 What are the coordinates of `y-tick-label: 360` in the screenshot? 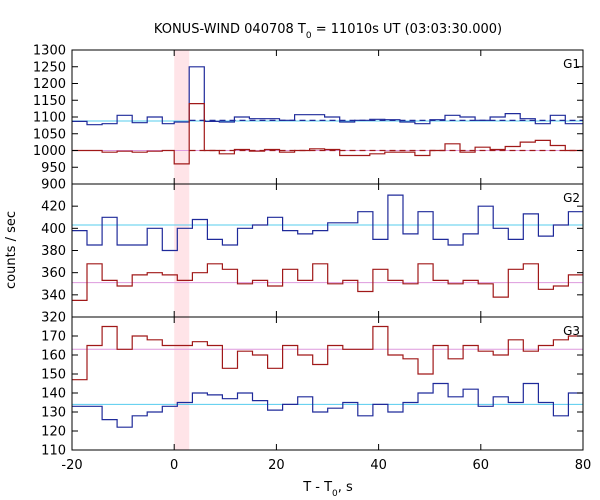 It's located at (53, 273).